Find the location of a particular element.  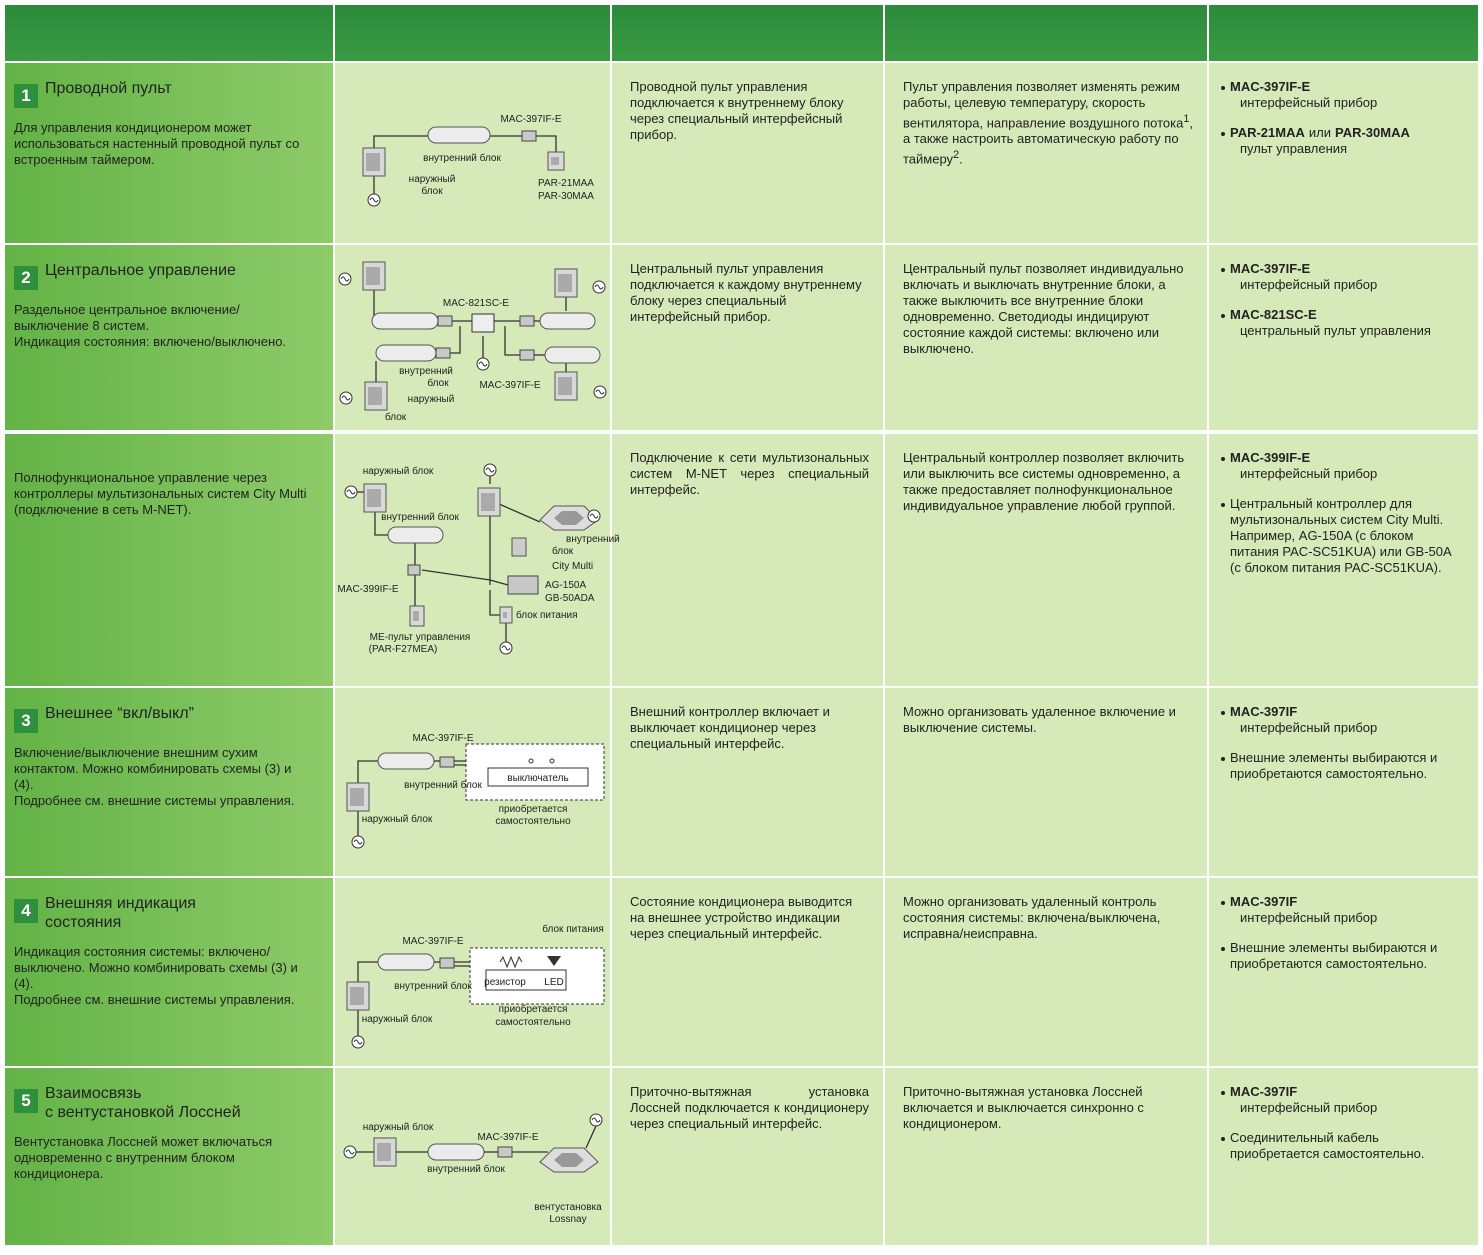

diagram-label: City Multi is located at coordinates (572, 566).